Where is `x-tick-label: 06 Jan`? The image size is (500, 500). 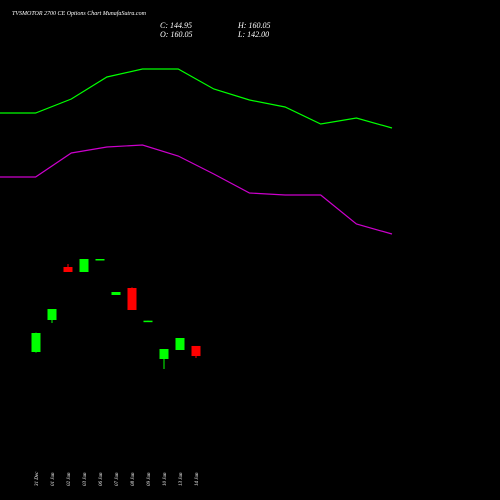 x-tick-label: 06 Jan is located at coordinates (101, 479).